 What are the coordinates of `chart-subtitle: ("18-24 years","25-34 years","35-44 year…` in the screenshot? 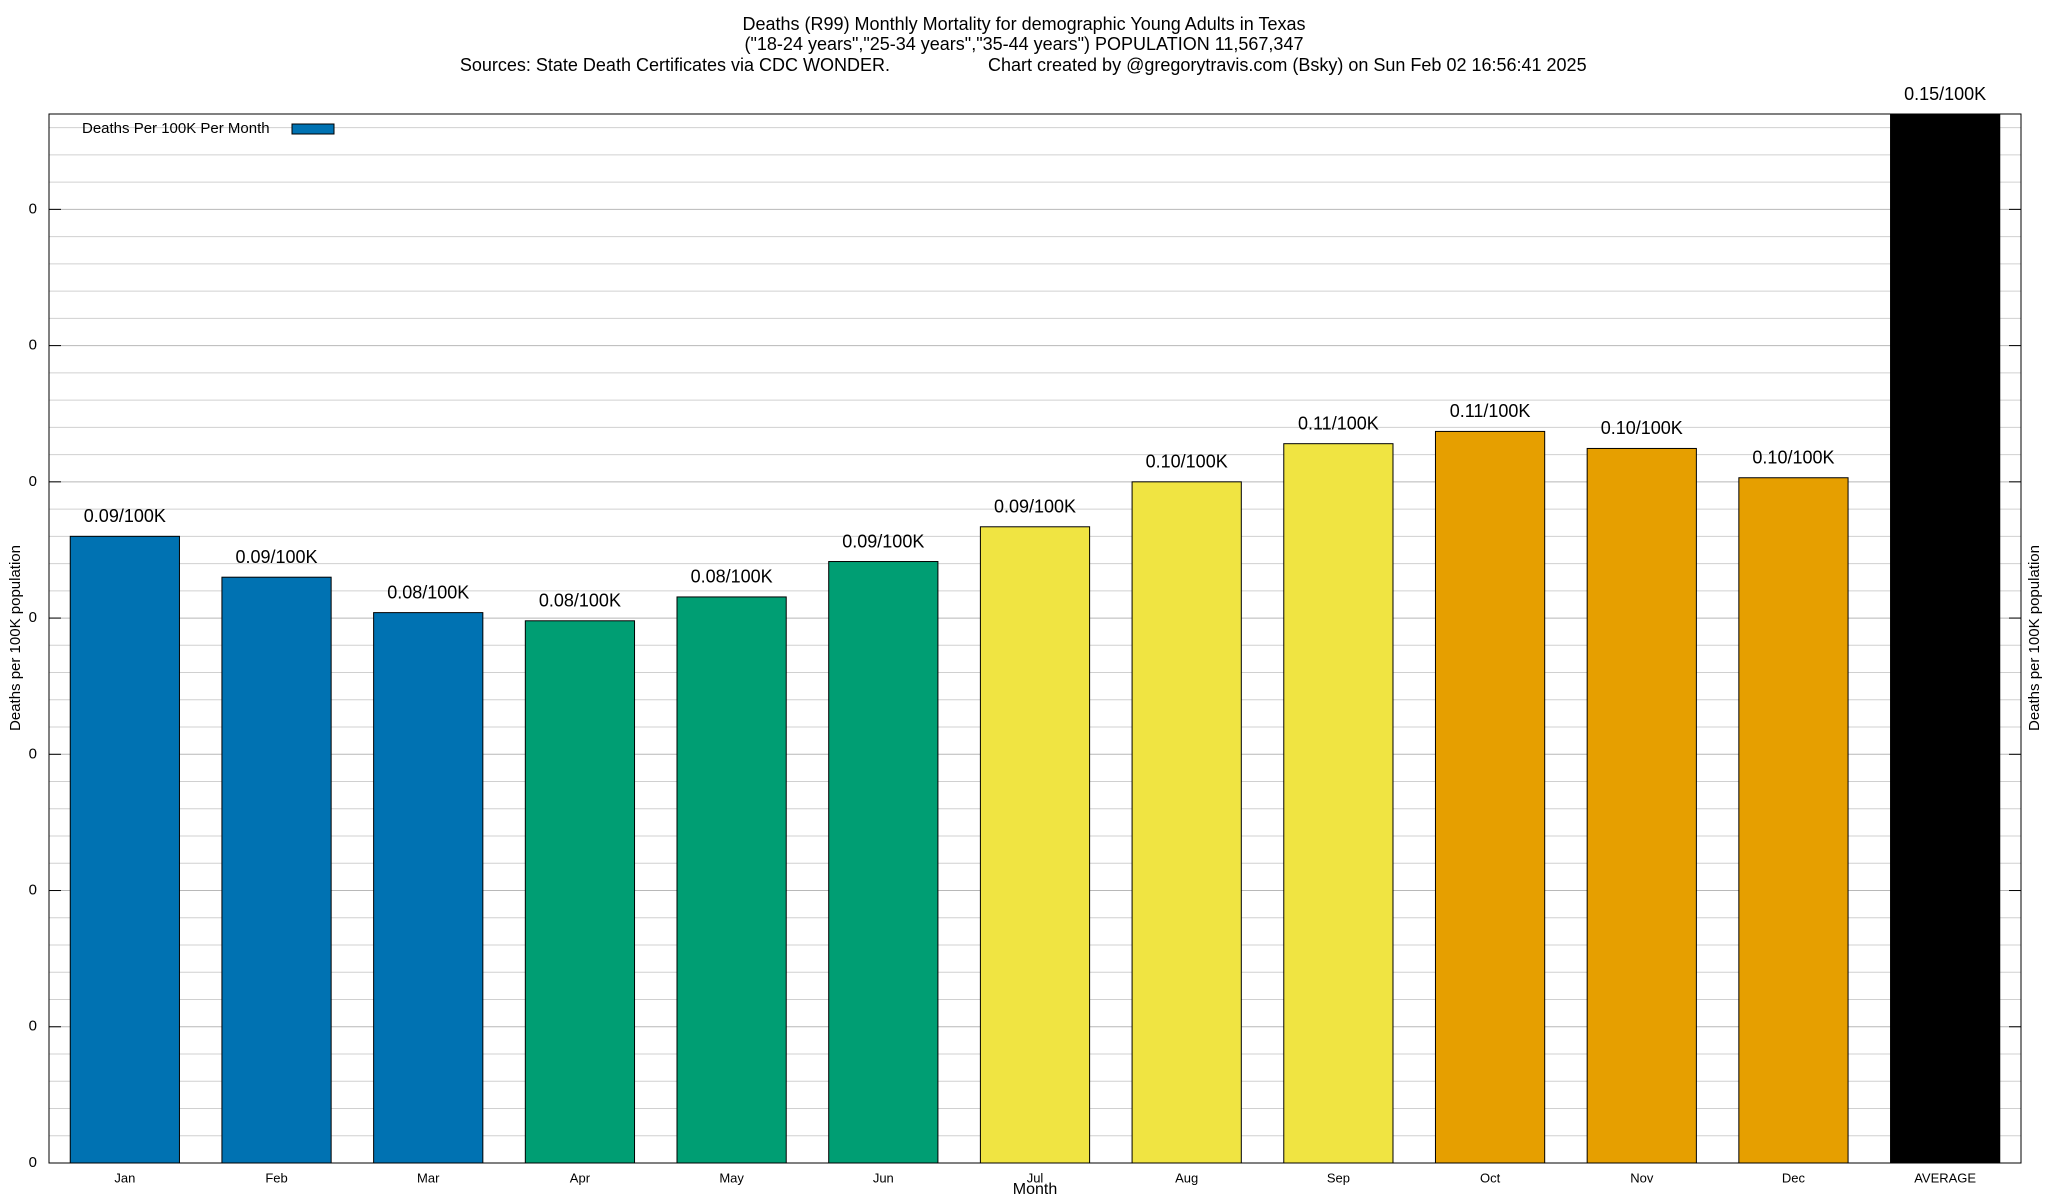 It's located at (1024, 44).